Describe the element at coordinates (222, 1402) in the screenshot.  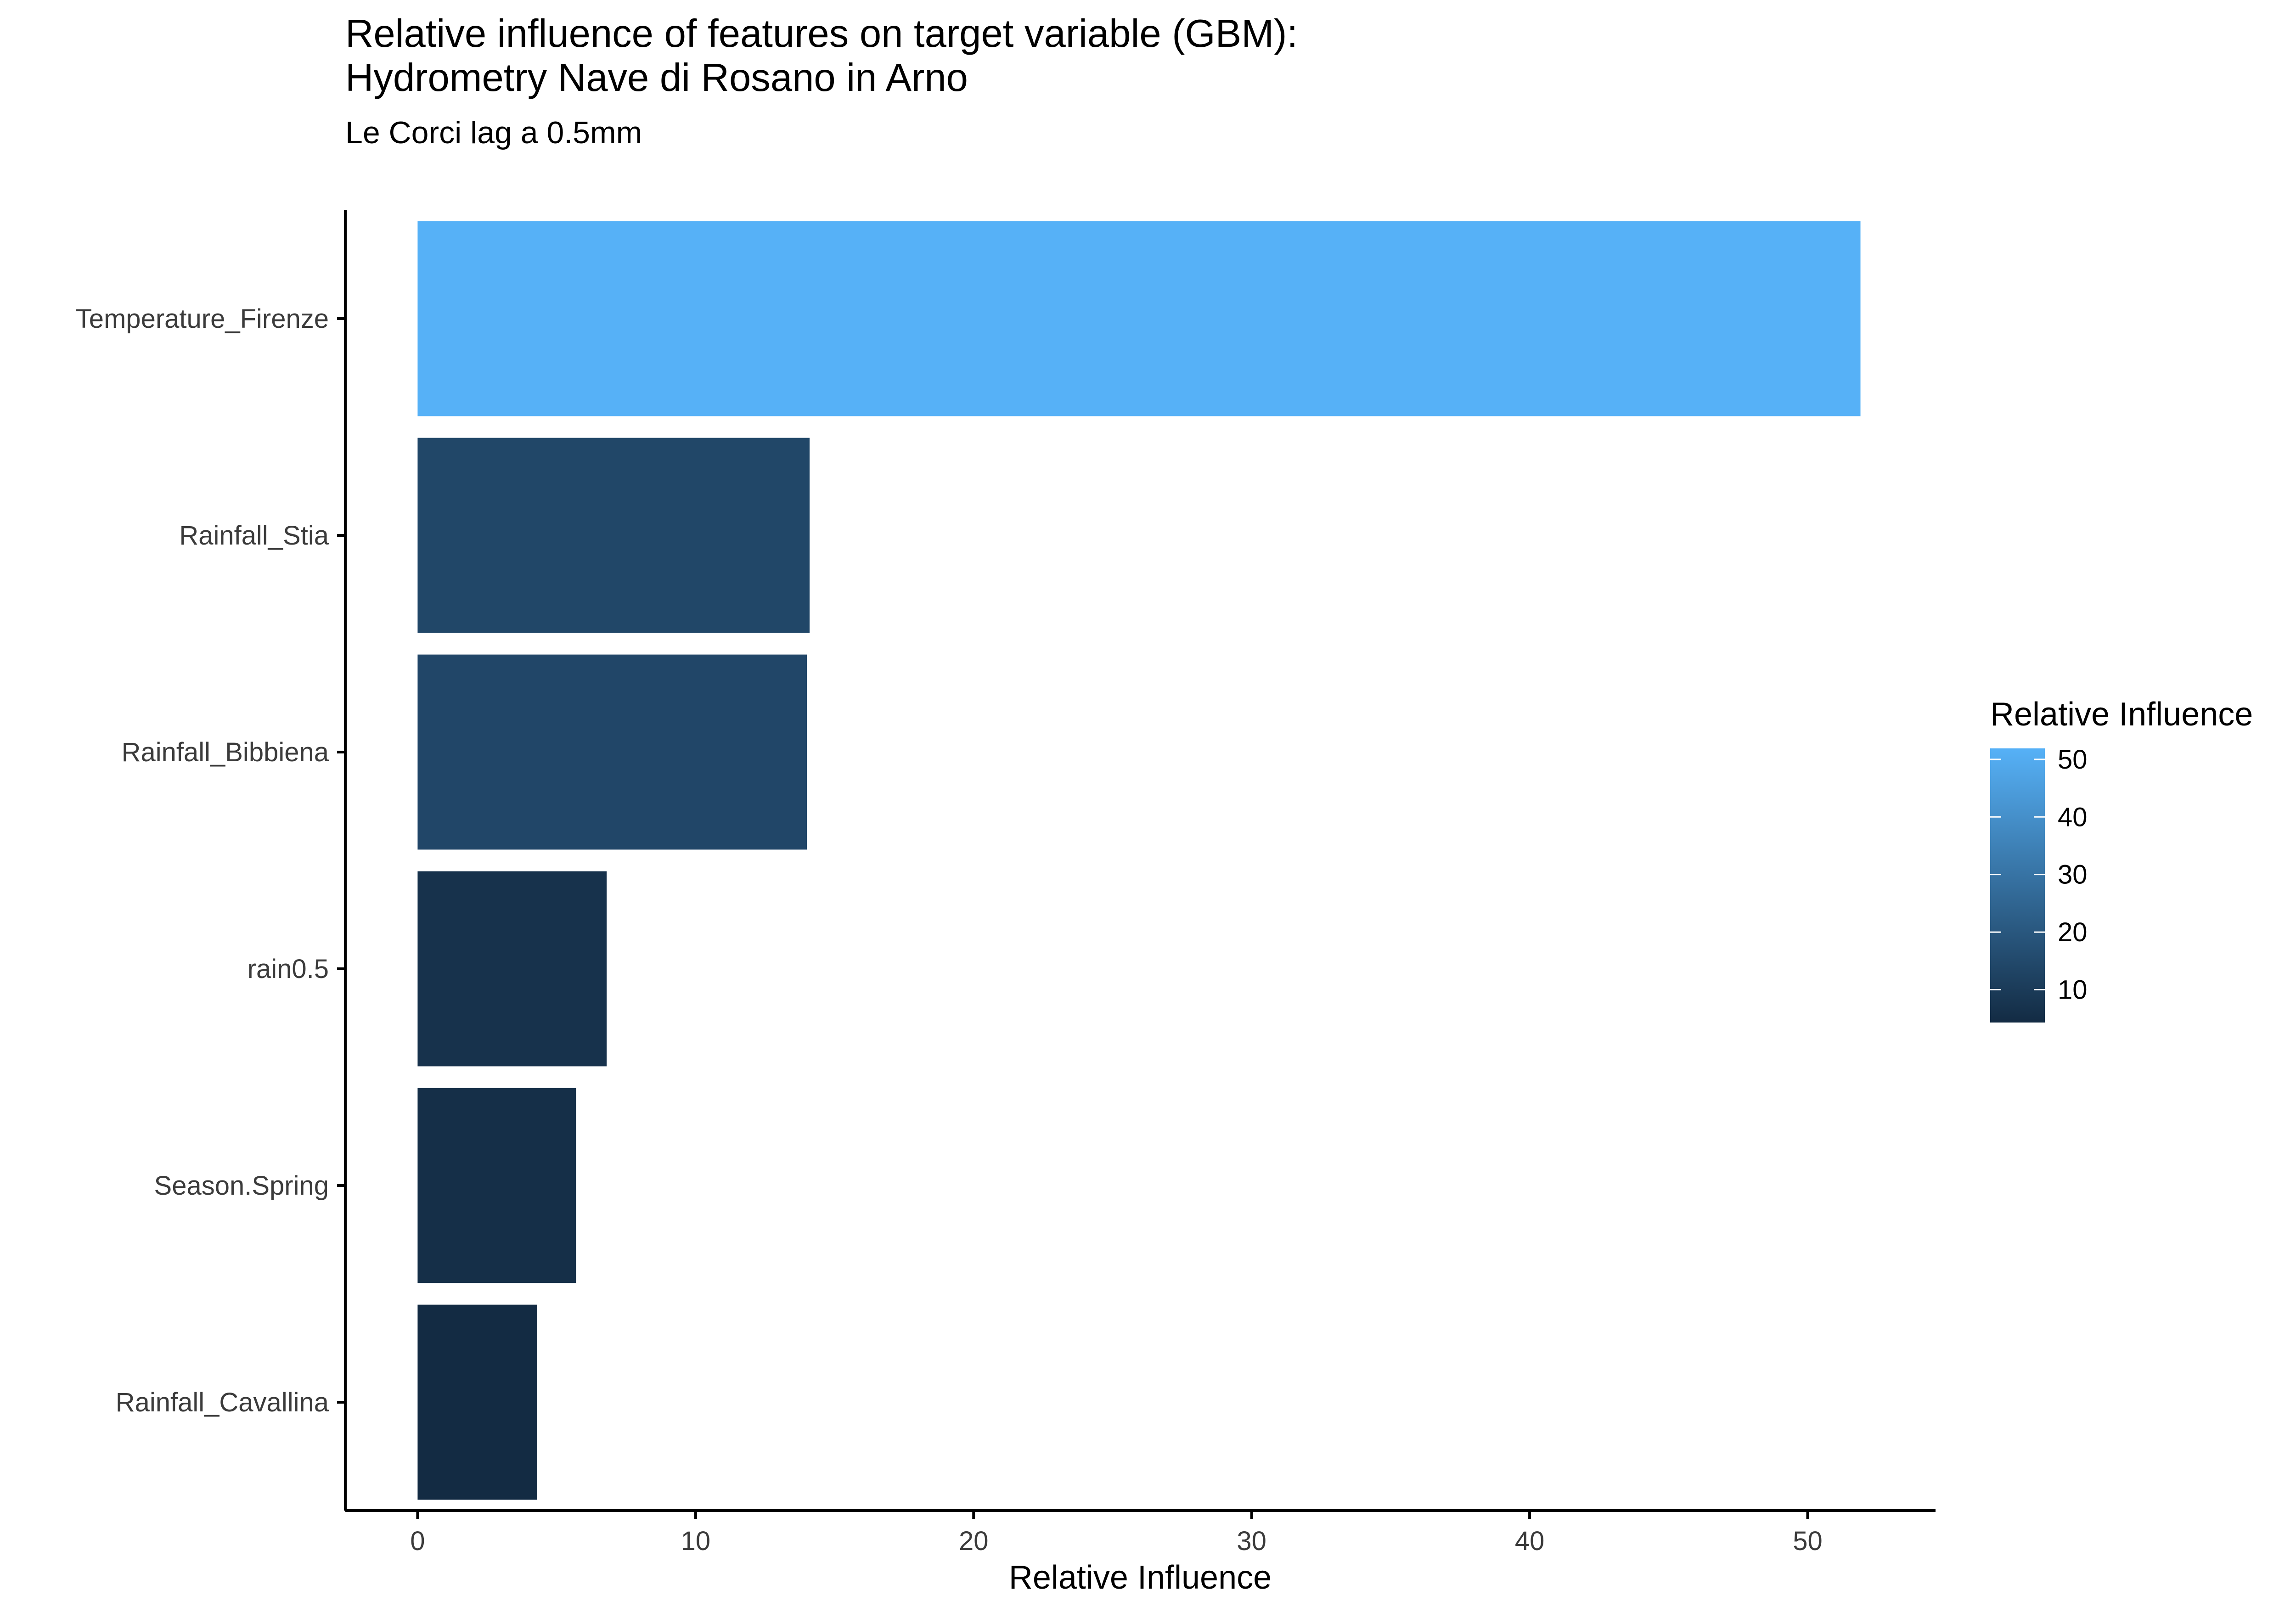
I see `y-tick-label-Rainfall_Cavallina: Rainfall_Cavallina` at that location.